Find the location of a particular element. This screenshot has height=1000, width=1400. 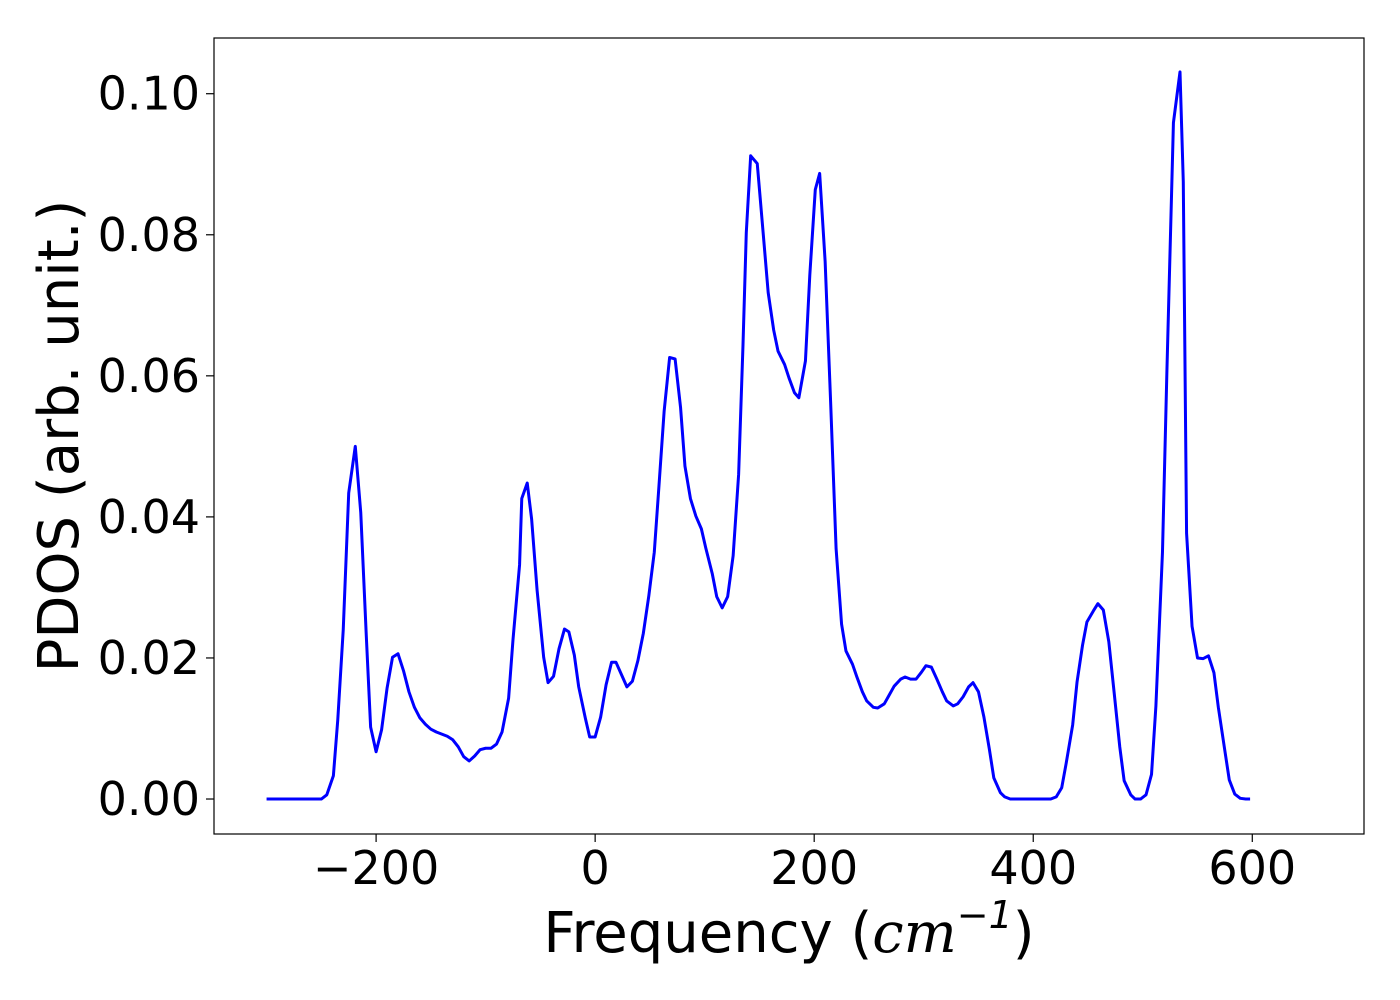

y-axis-label: PDOS (arb. unit.) is located at coordinates (59, 436).